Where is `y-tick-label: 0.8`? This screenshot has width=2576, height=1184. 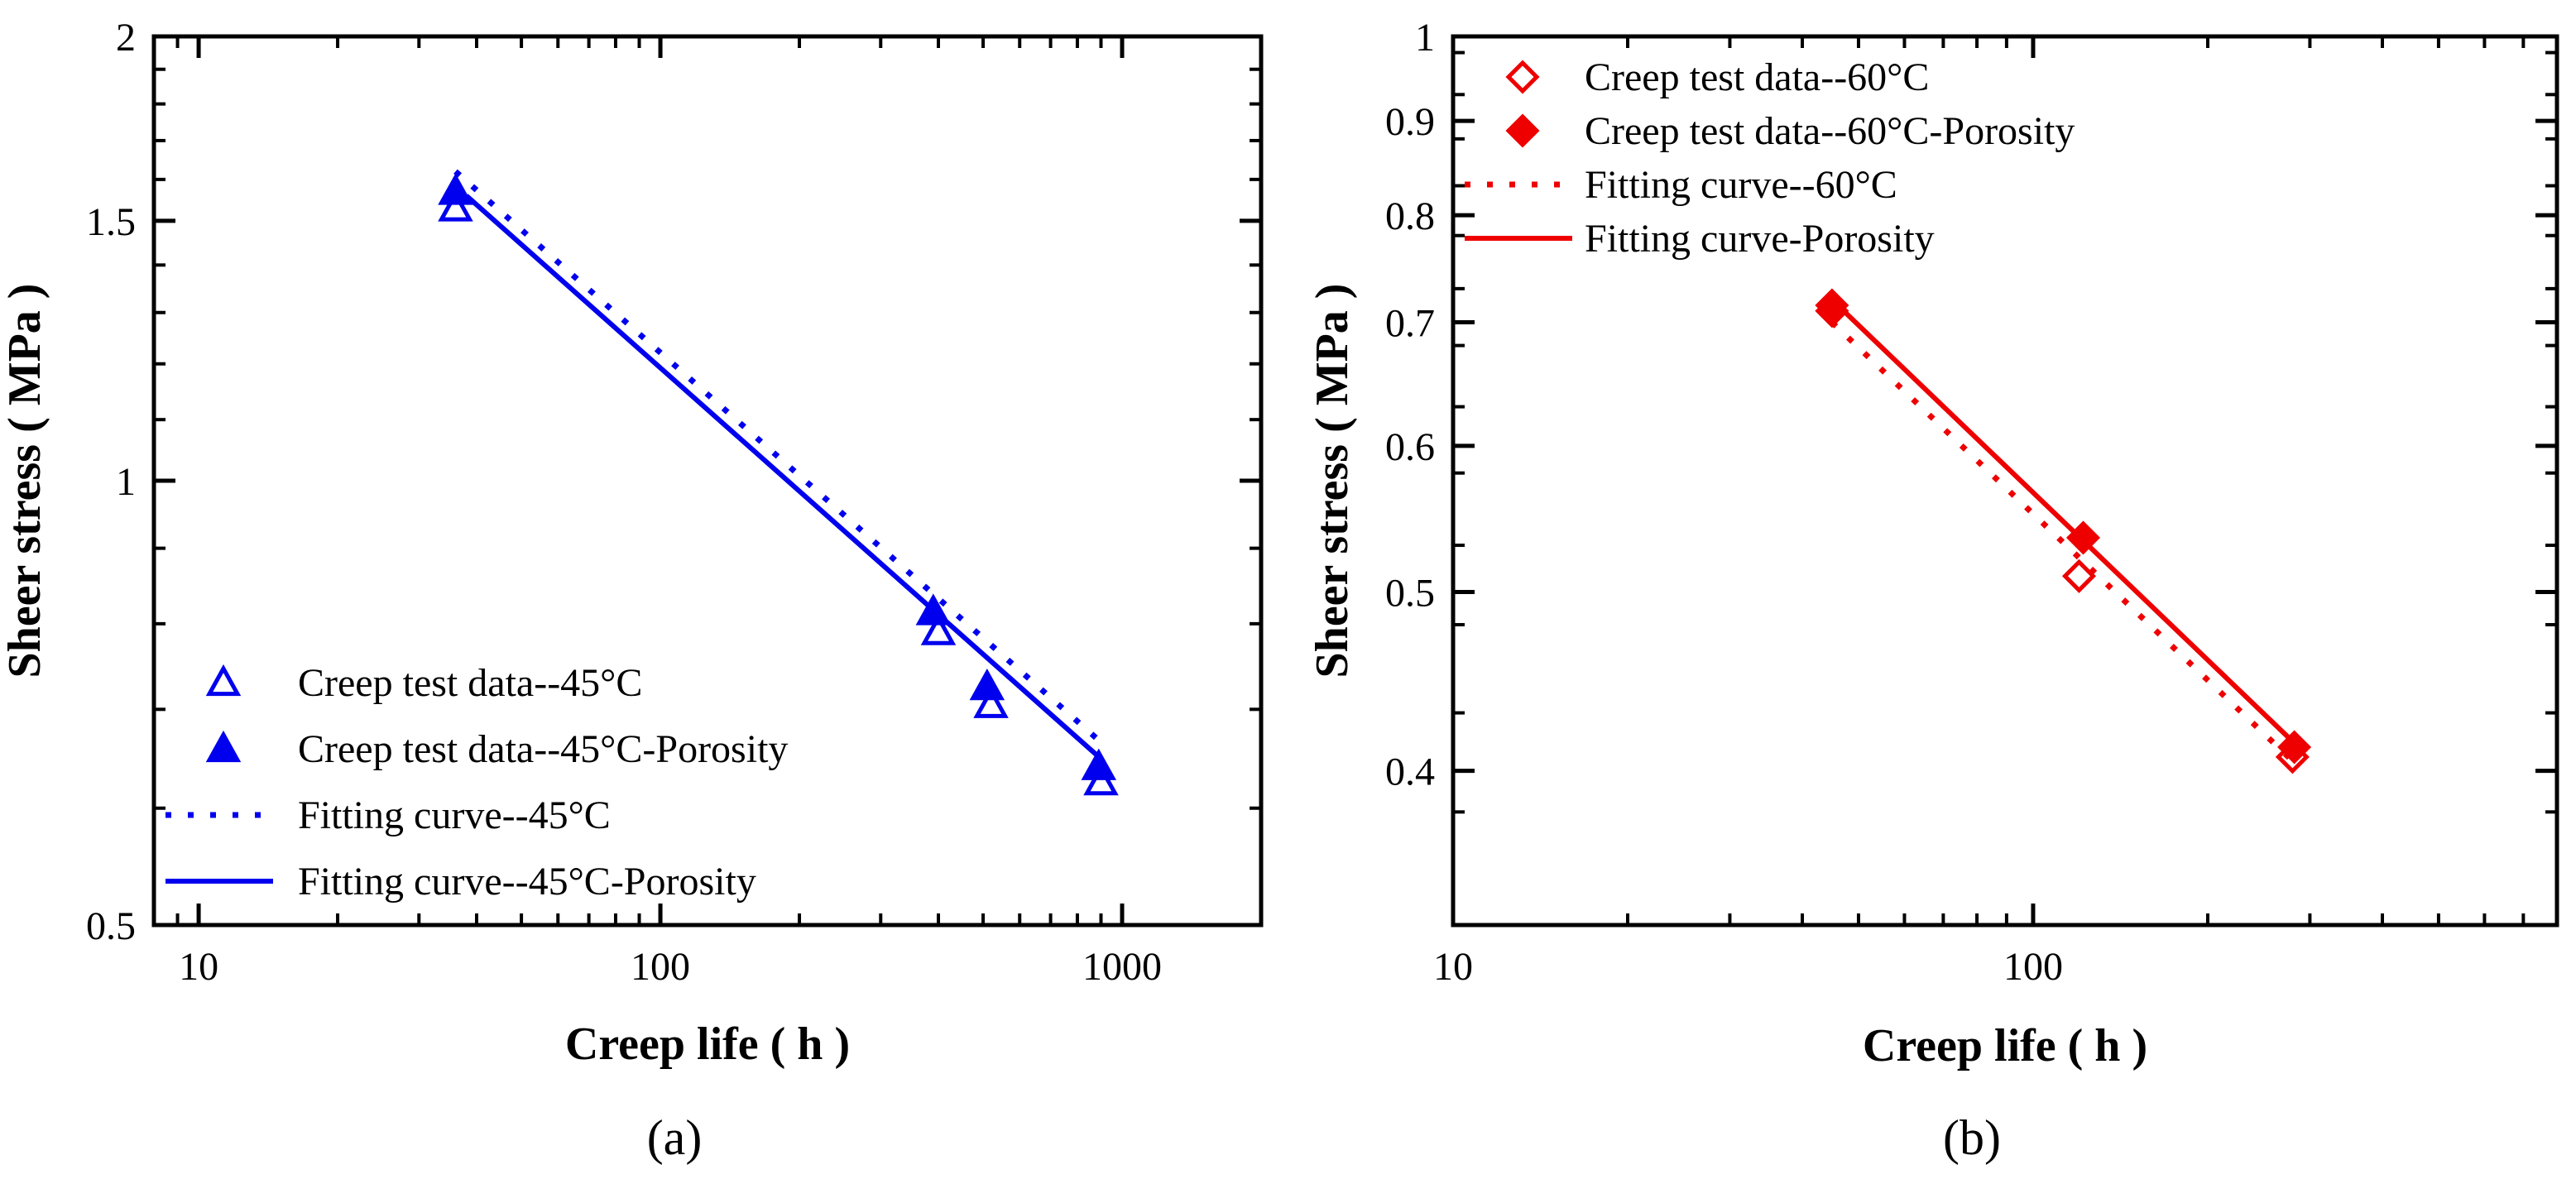
y-tick-label: 0.8 is located at coordinates (1410, 216).